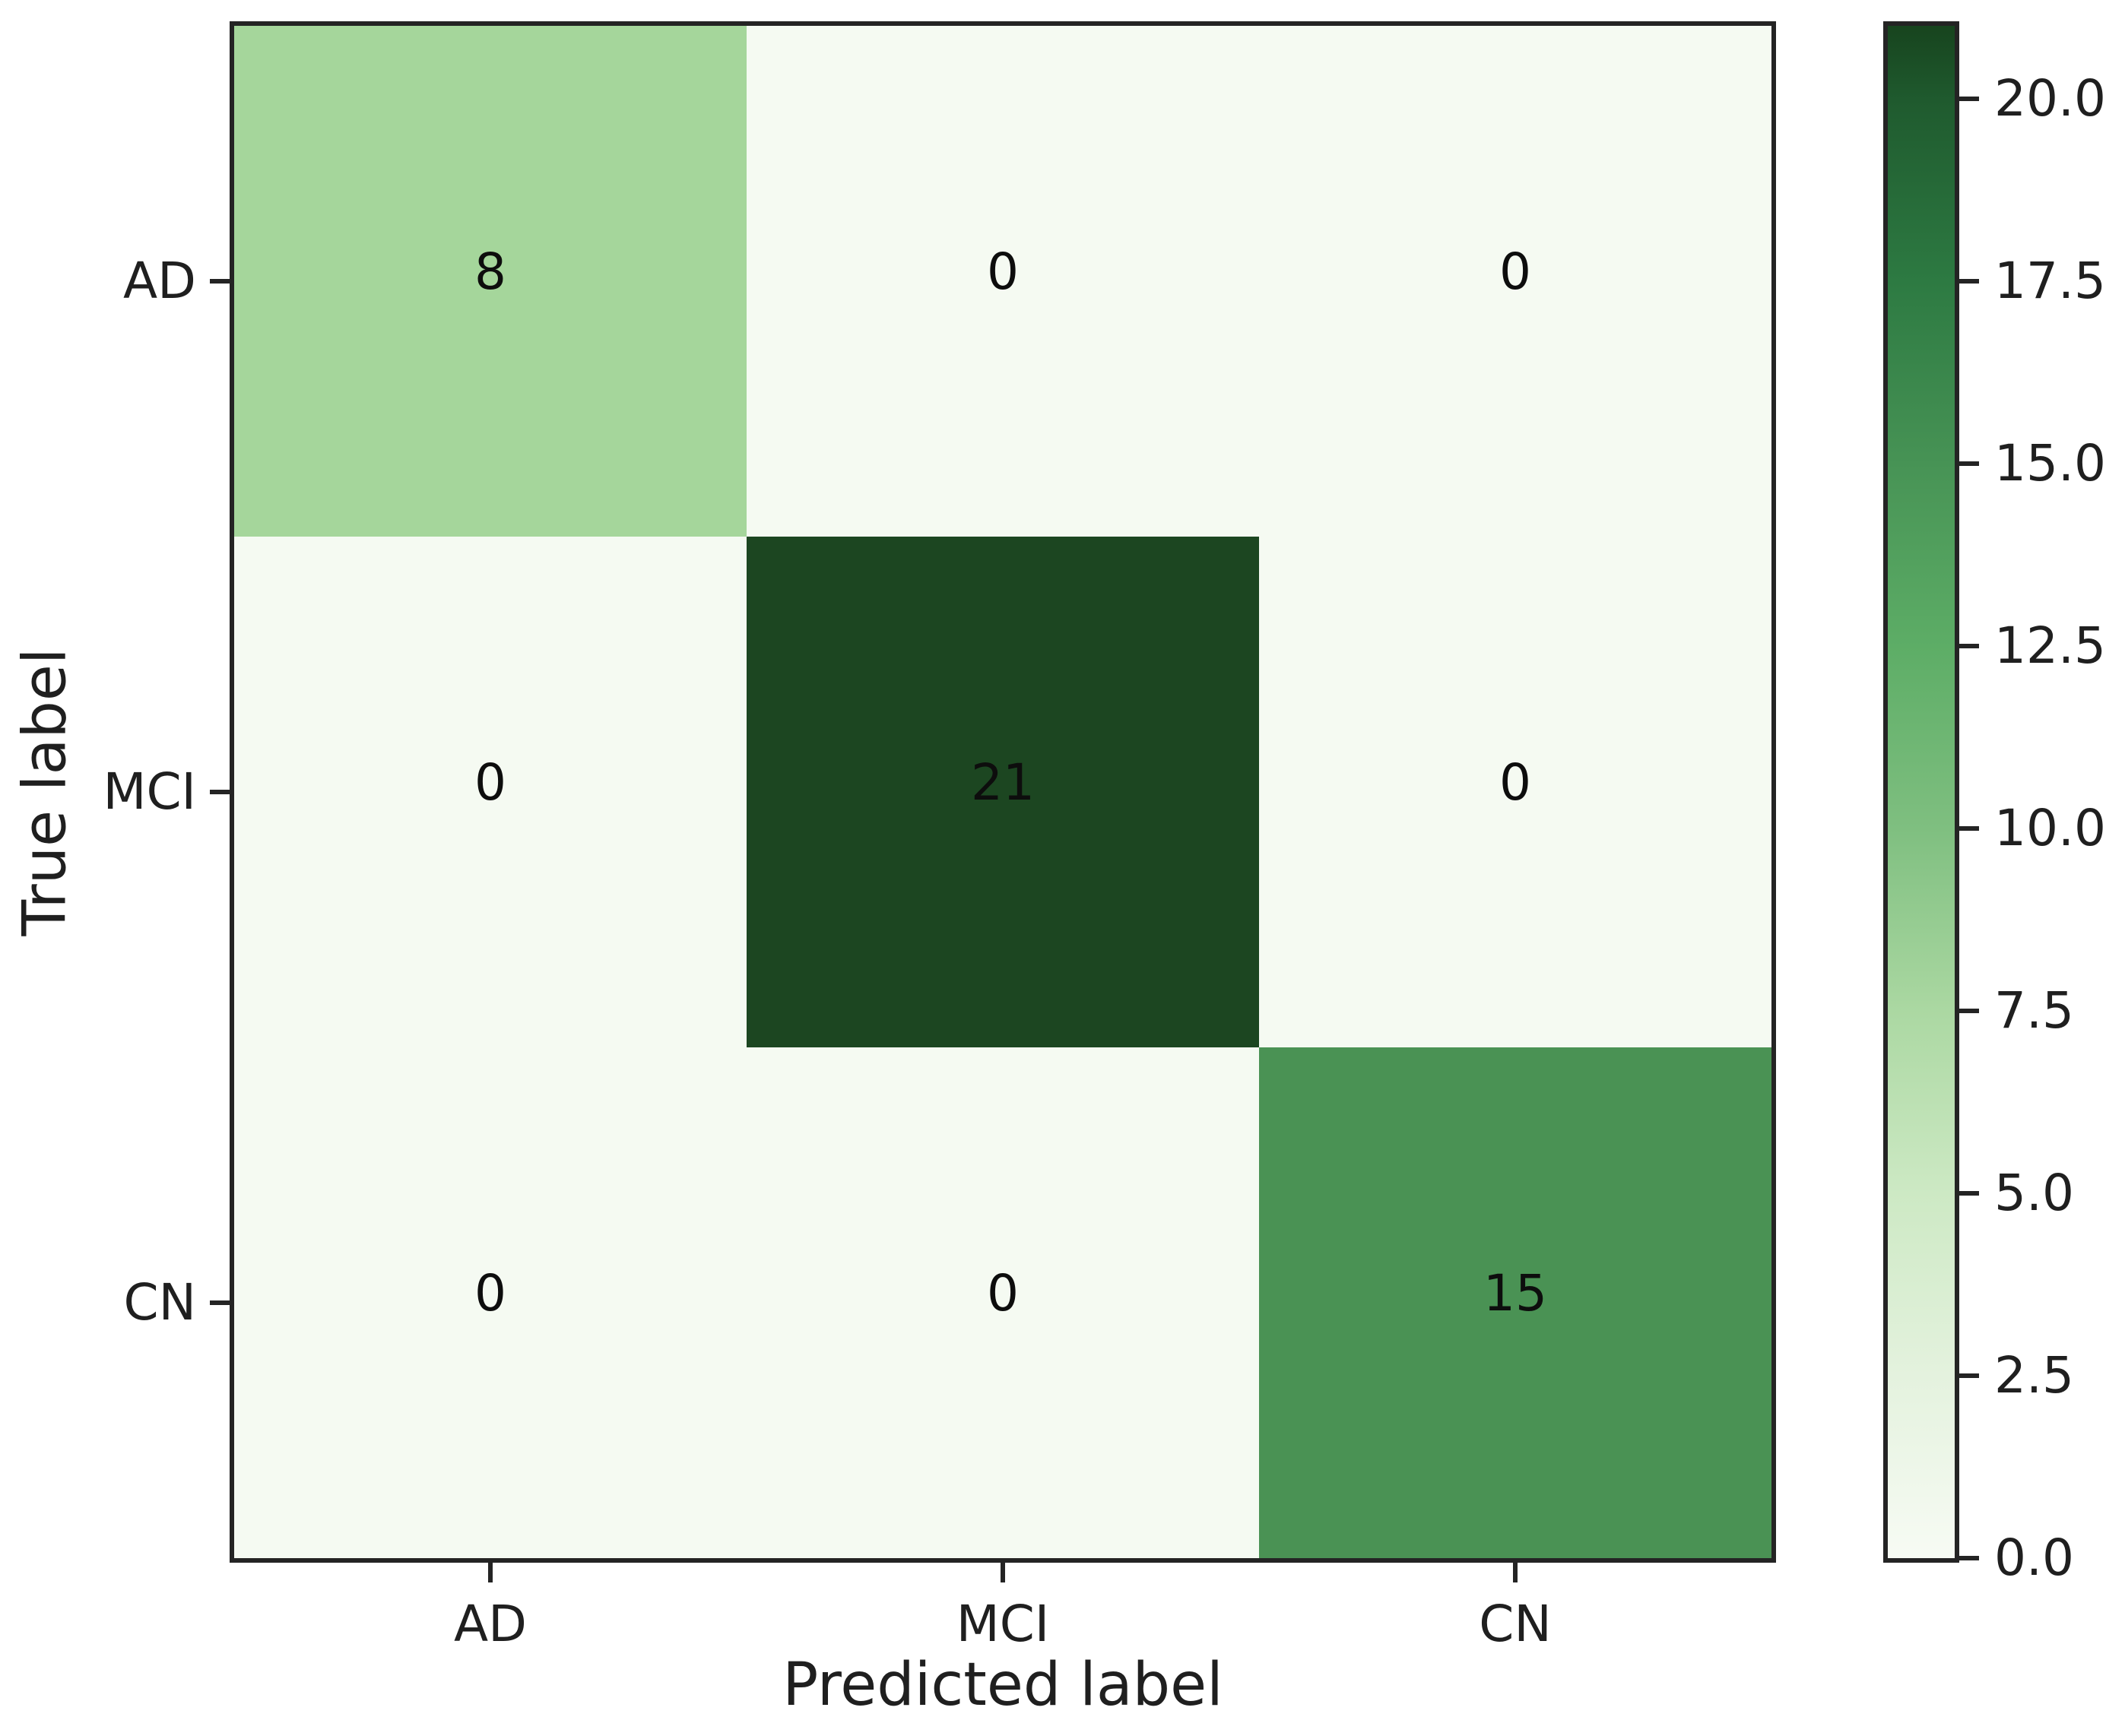 This screenshot has width=2125, height=1736. I want to click on cell-AD-MCI: 0, so click(1003, 281).